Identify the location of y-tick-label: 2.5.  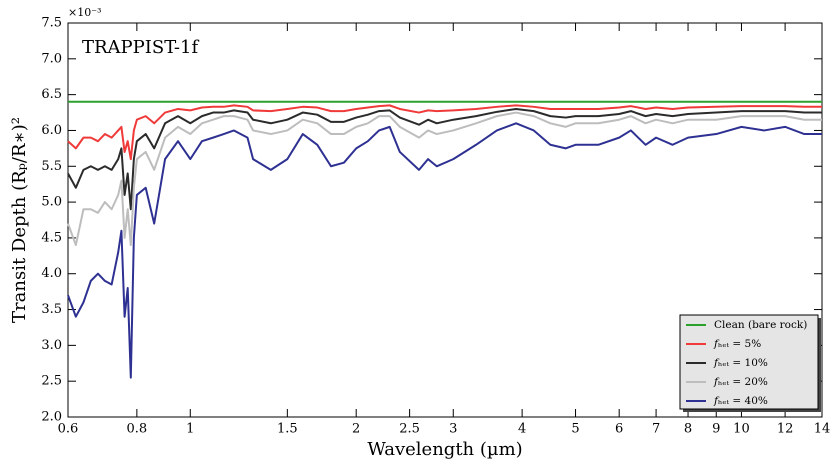
(51, 381).